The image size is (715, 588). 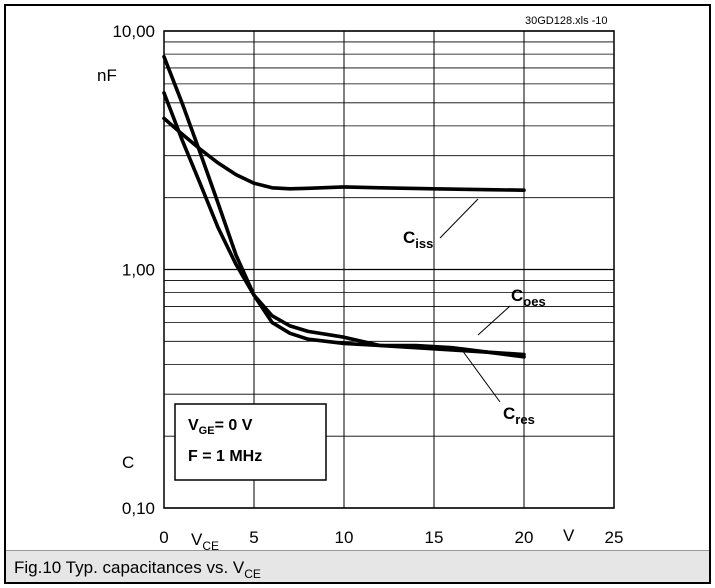 I want to click on y-tick-label: 10,00, so click(x=133, y=31).